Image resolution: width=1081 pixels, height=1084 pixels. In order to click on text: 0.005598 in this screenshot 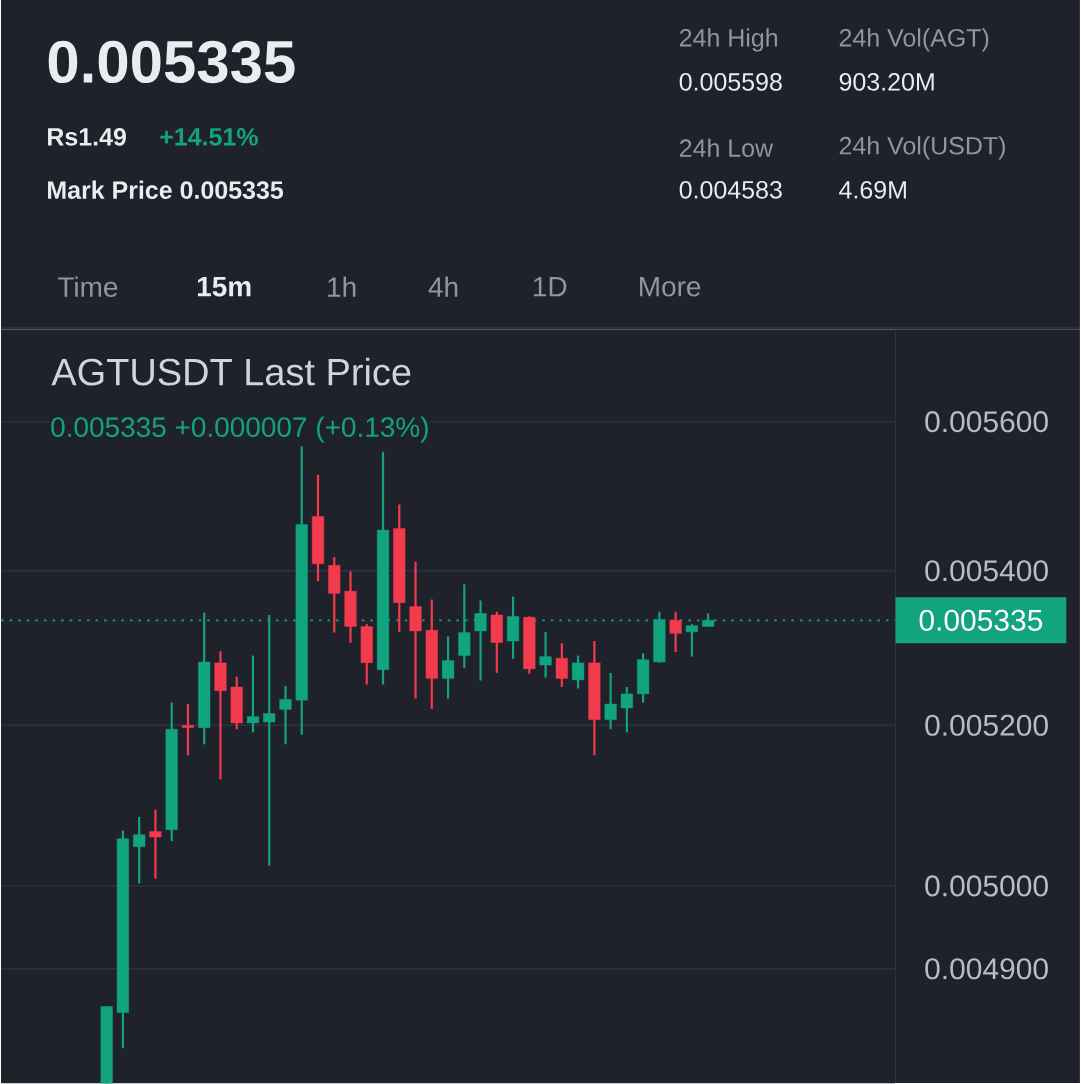, I will do `click(730, 82)`.